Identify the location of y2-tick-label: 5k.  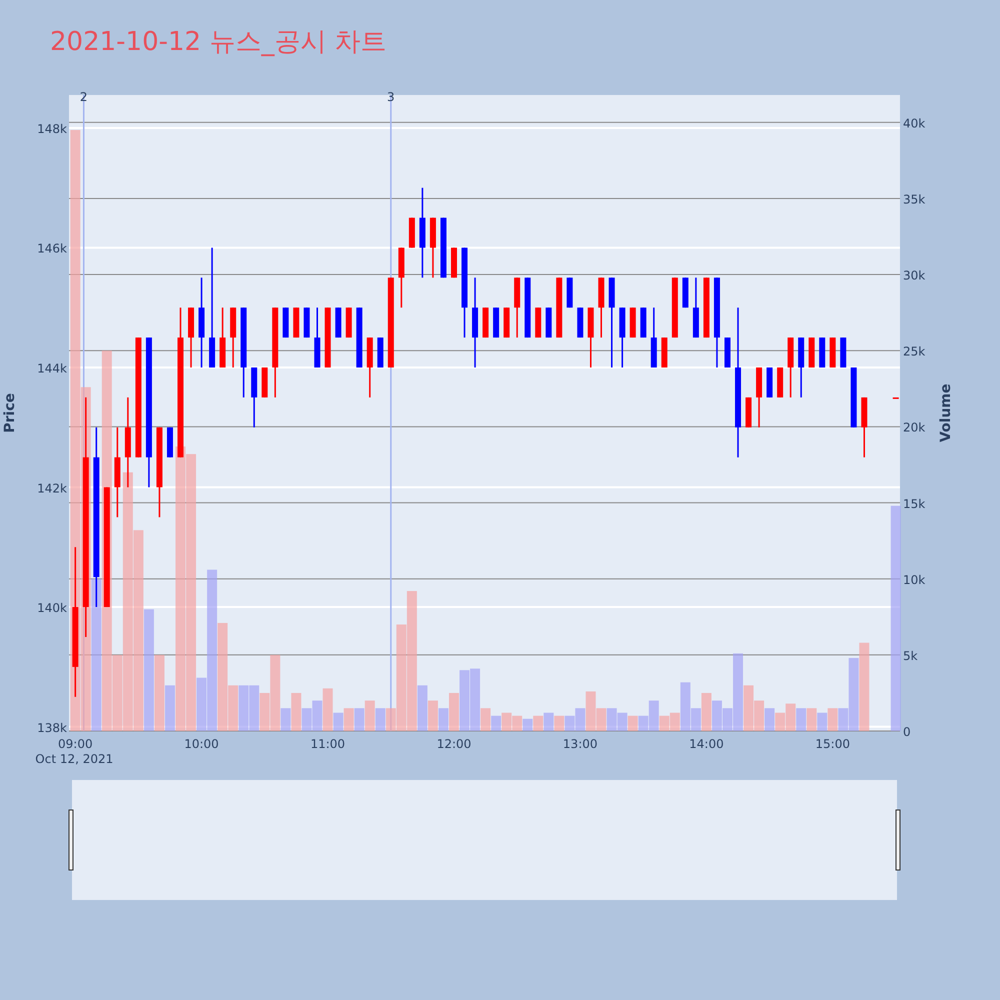
(910, 655).